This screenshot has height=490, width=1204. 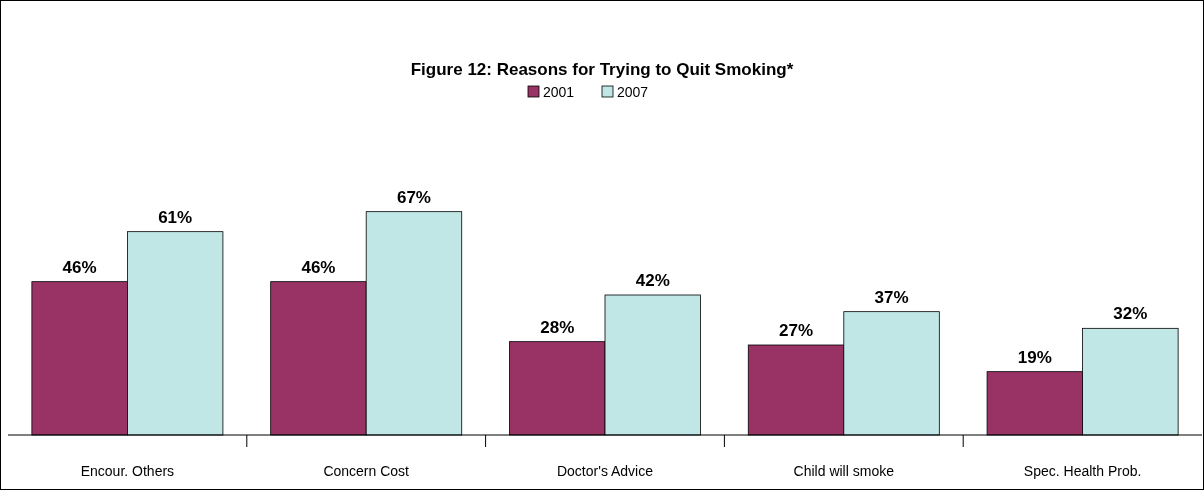 I want to click on data-label: 27%, so click(x=796, y=330).